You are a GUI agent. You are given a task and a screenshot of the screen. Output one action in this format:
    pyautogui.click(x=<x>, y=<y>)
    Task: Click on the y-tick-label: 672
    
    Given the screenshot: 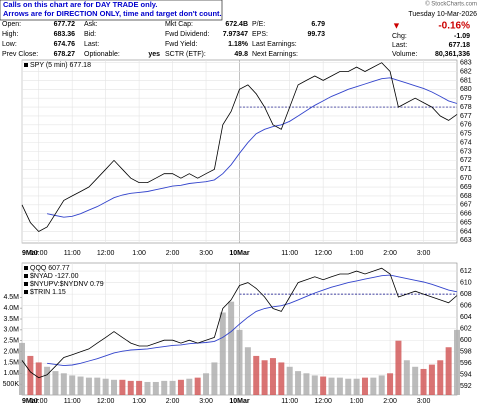 What is the action you would take?
    pyautogui.click(x=466, y=160)
    